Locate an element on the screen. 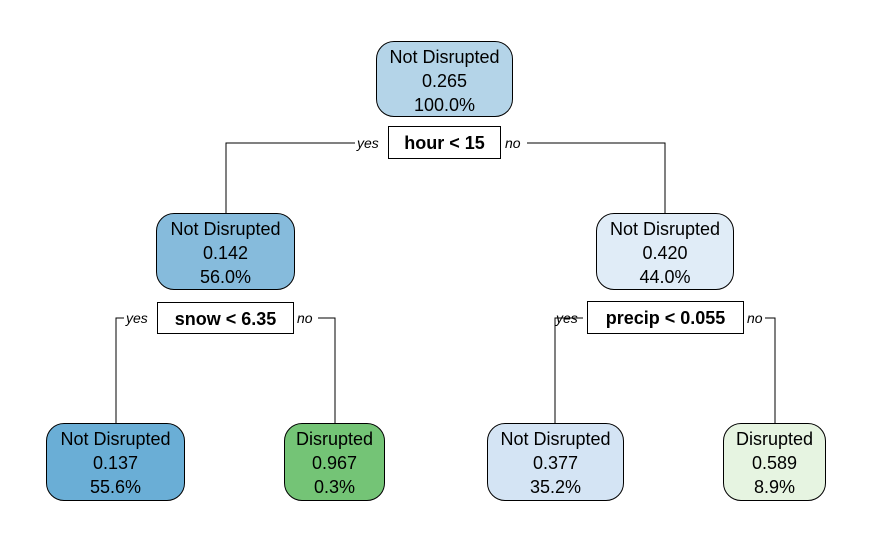 The height and width of the screenshot is (540, 875). split-right-no-label: no is located at coordinates (755, 318).